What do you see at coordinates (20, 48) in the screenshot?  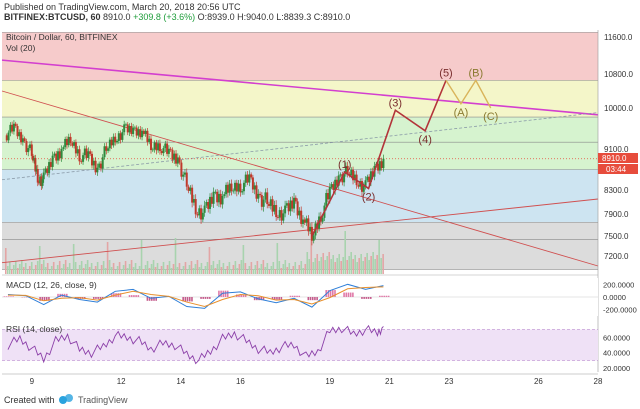 I see `volume-legend: Vol (20)` at bounding box center [20, 48].